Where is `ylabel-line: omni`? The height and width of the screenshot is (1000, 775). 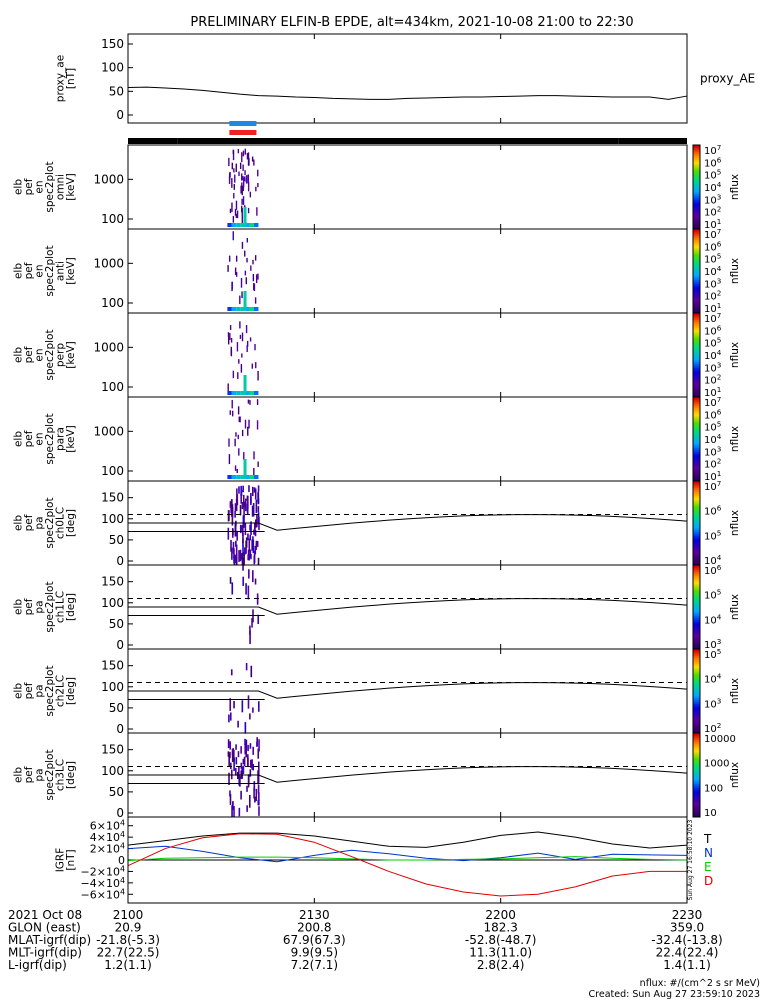 ylabel-line: omni is located at coordinates (61, 187).